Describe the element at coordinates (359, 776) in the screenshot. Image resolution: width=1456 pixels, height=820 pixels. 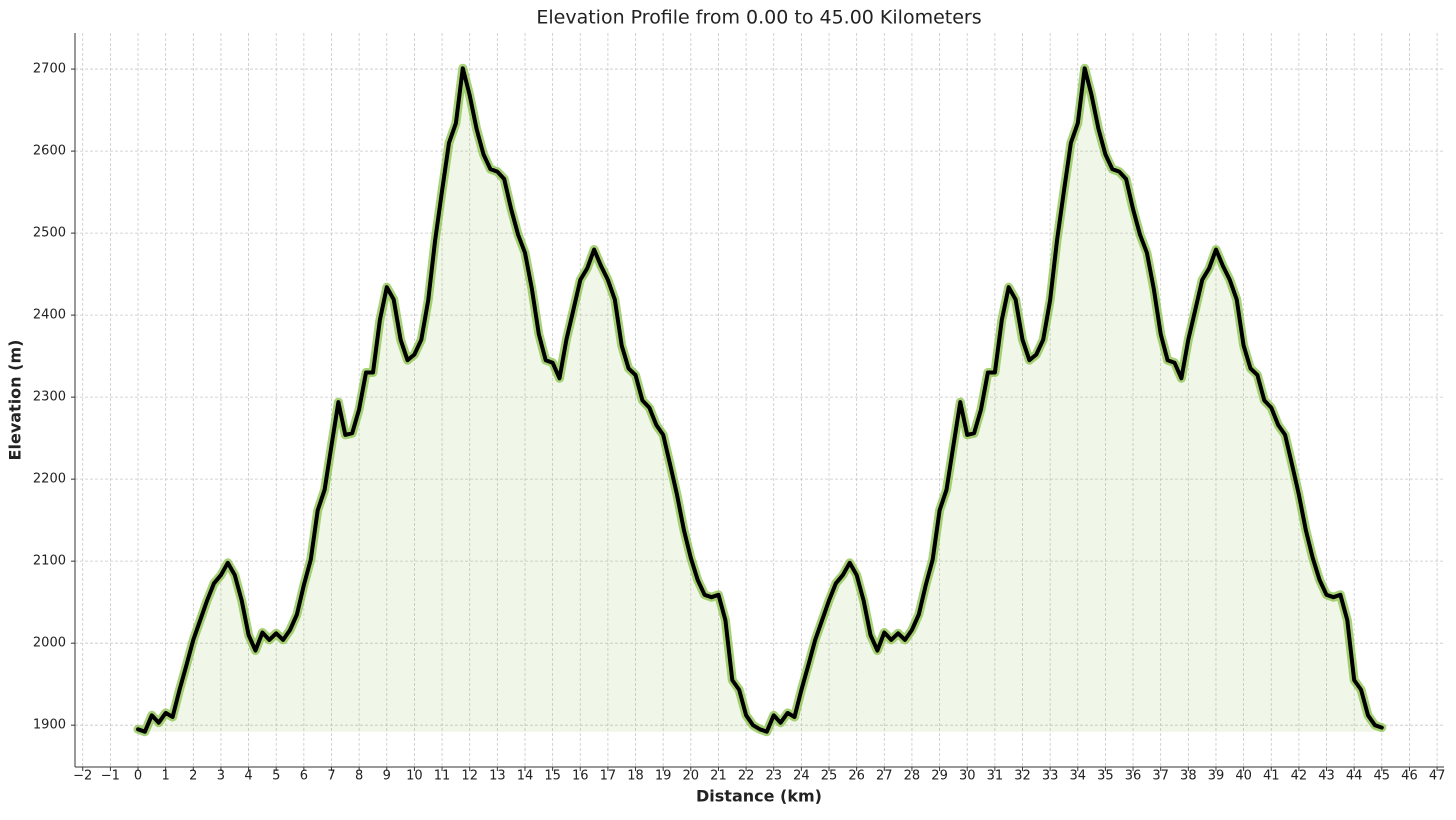
I see `x-tick-label: 8` at that location.